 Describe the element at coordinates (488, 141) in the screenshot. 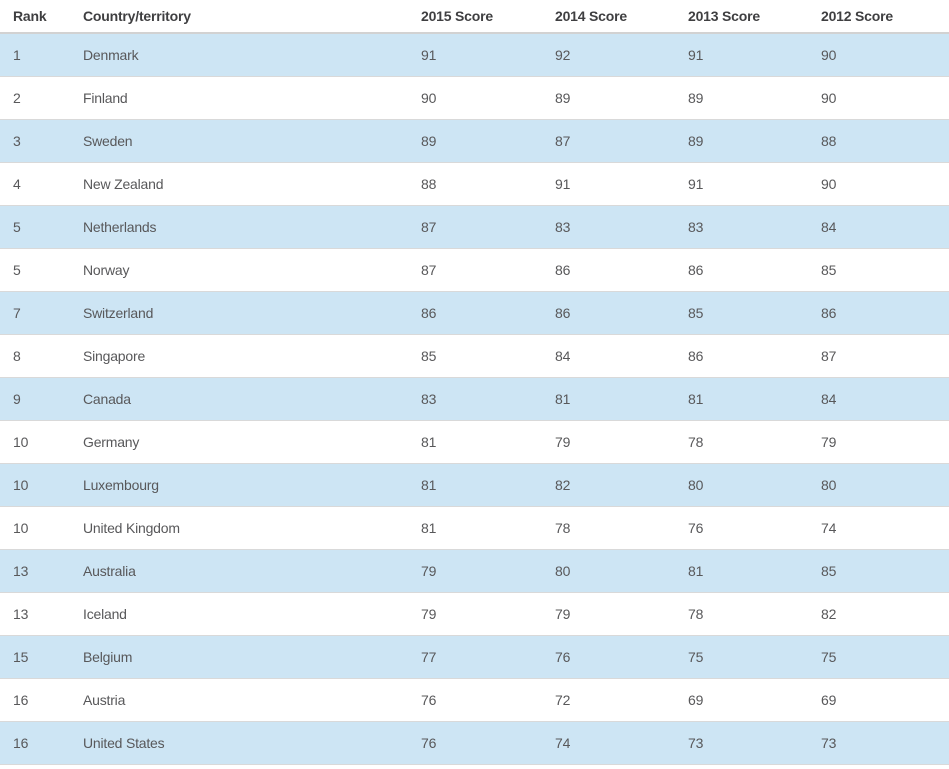

I see `score-2015-cell: 89` at that location.